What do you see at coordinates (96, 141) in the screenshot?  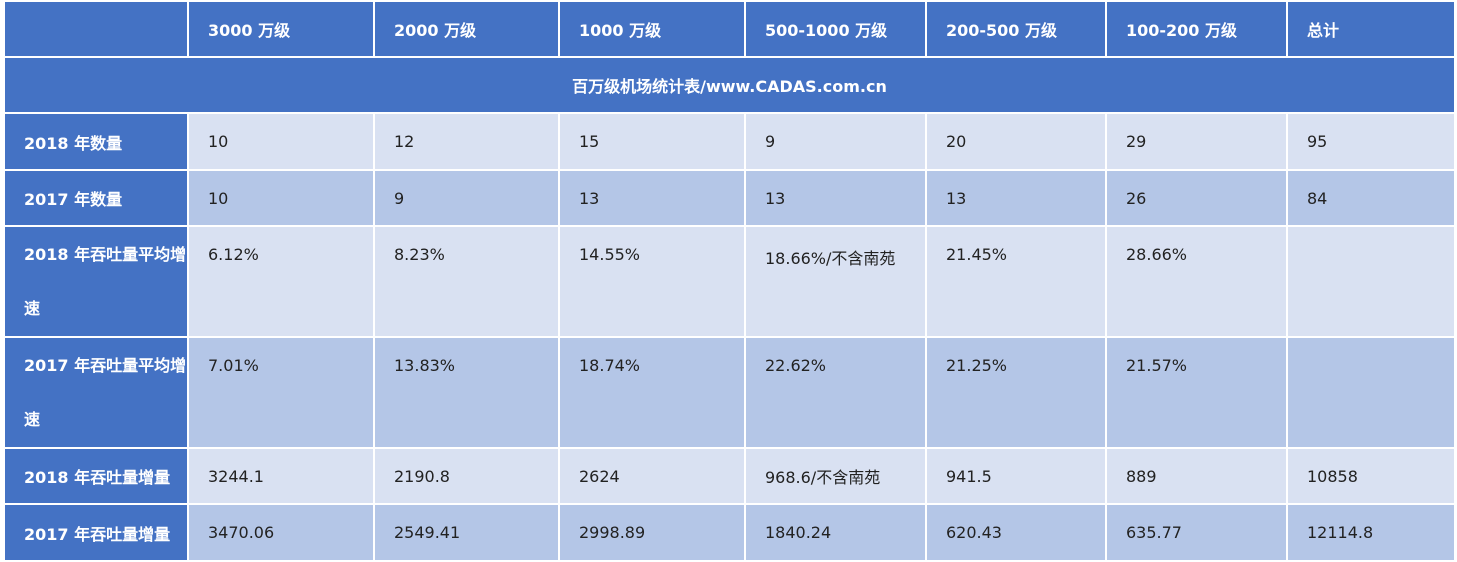 I see `row-header: 2018 年数量` at bounding box center [96, 141].